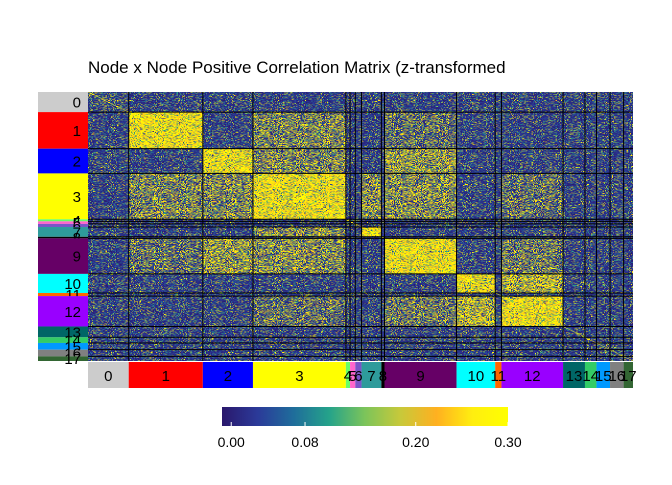 Image resolution: width=672 pixels, height=485 pixels. Describe the element at coordinates (77, 232) in the screenshot. I see `row-community-label: 7` at that location.